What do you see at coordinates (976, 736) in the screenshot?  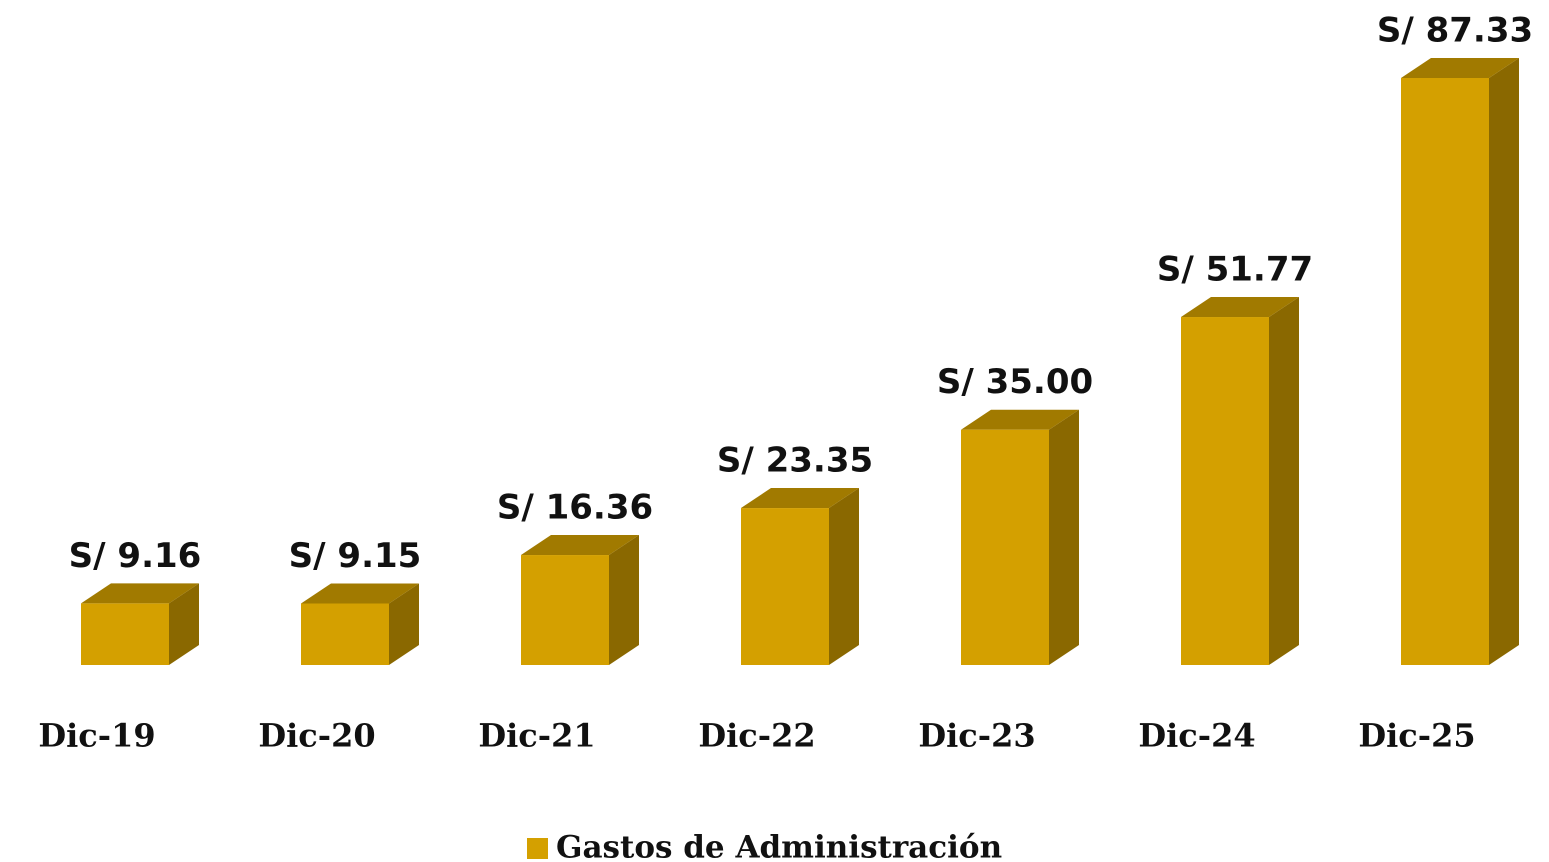 I see `x-tick-label: Dic-23` at bounding box center [976, 736].